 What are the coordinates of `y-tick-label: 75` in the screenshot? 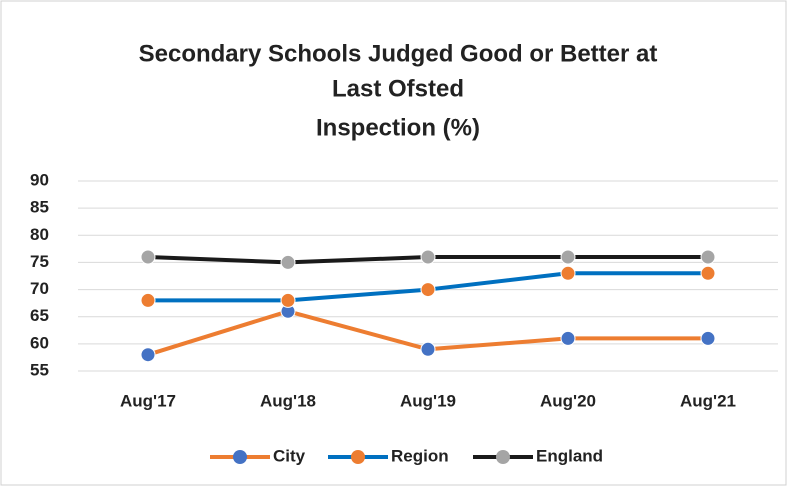 It's located at (39, 261).